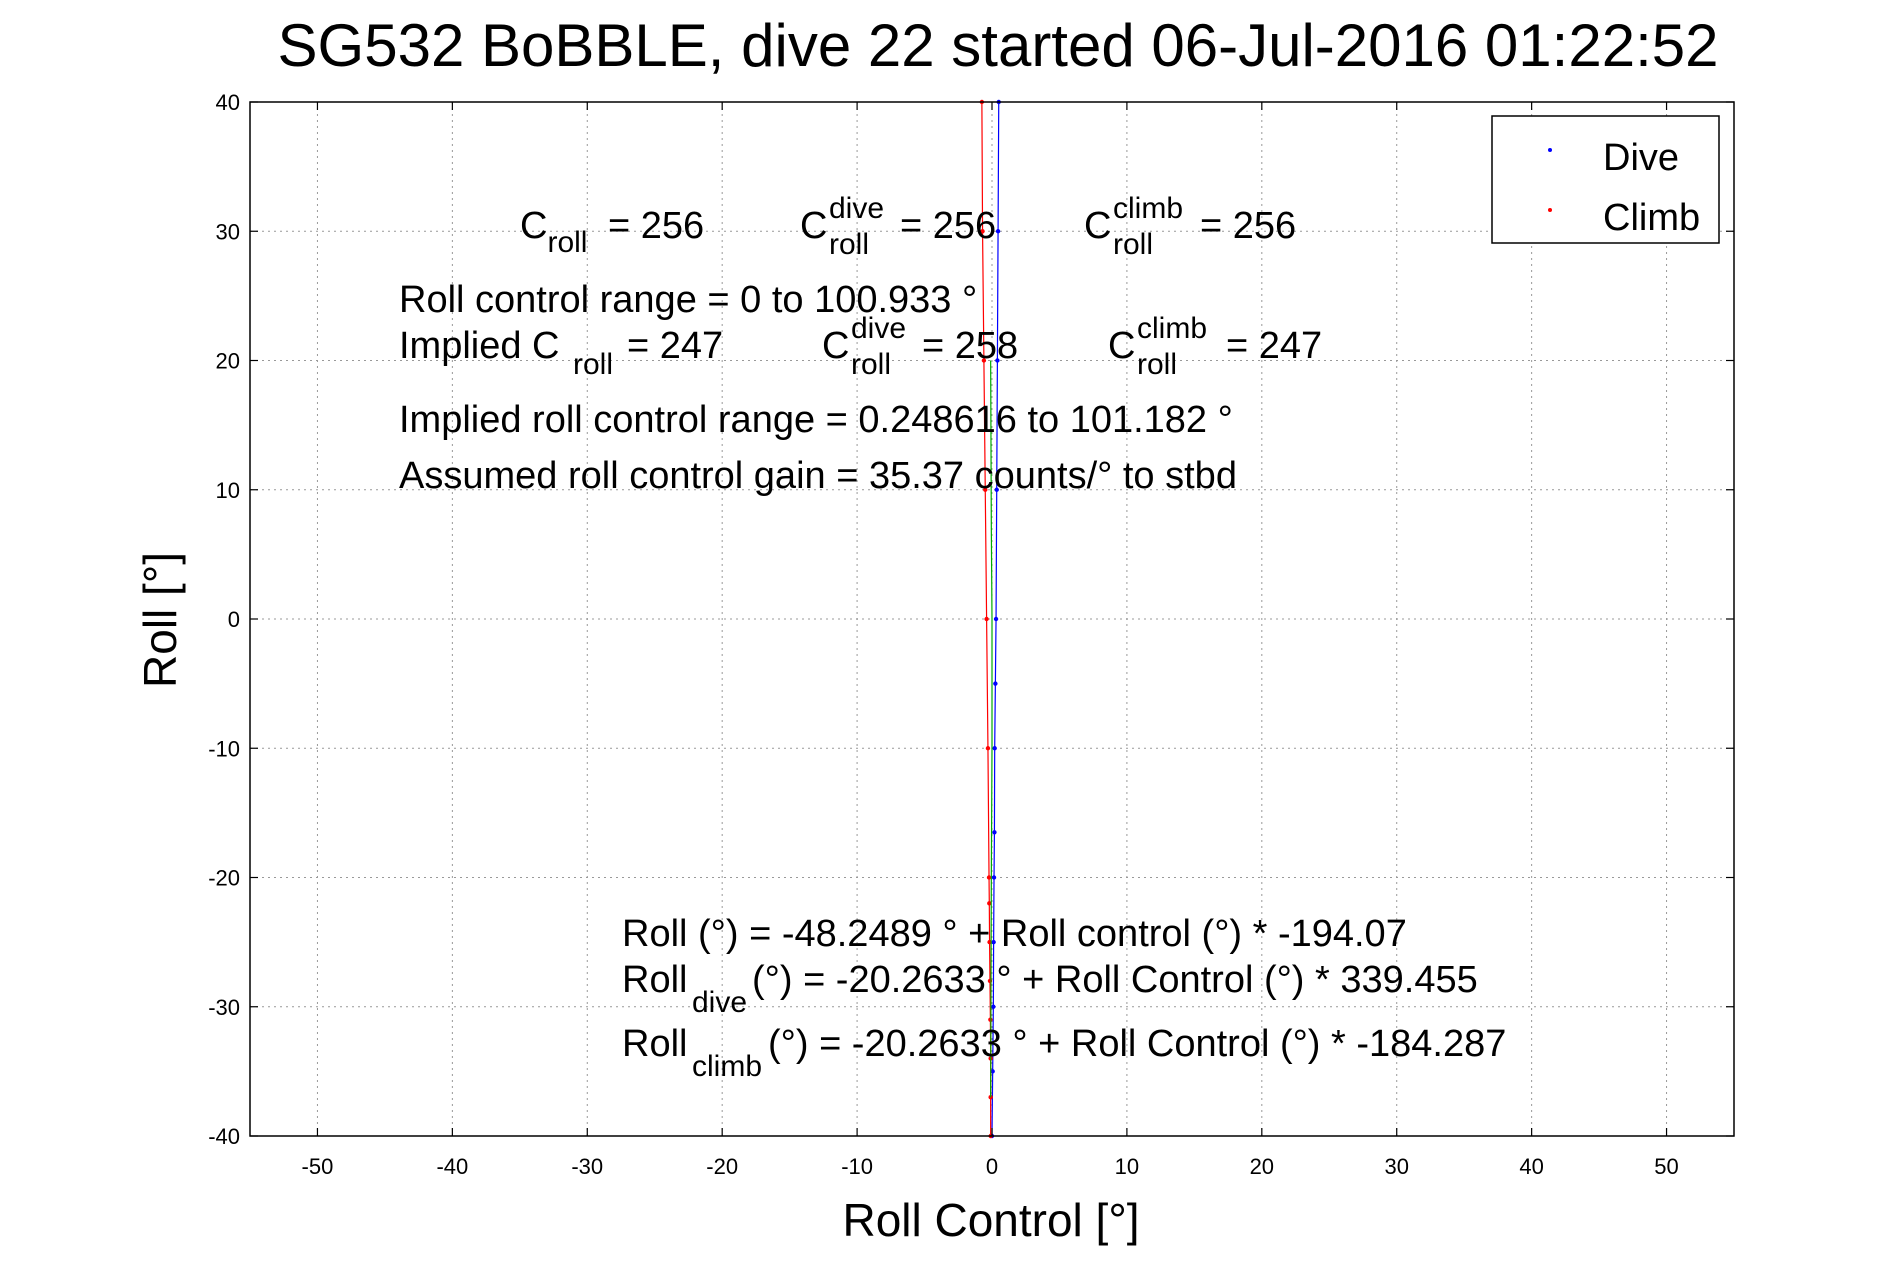 The image size is (1891, 1262). I want to click on y-tick-label: 30, so click(228, 231).